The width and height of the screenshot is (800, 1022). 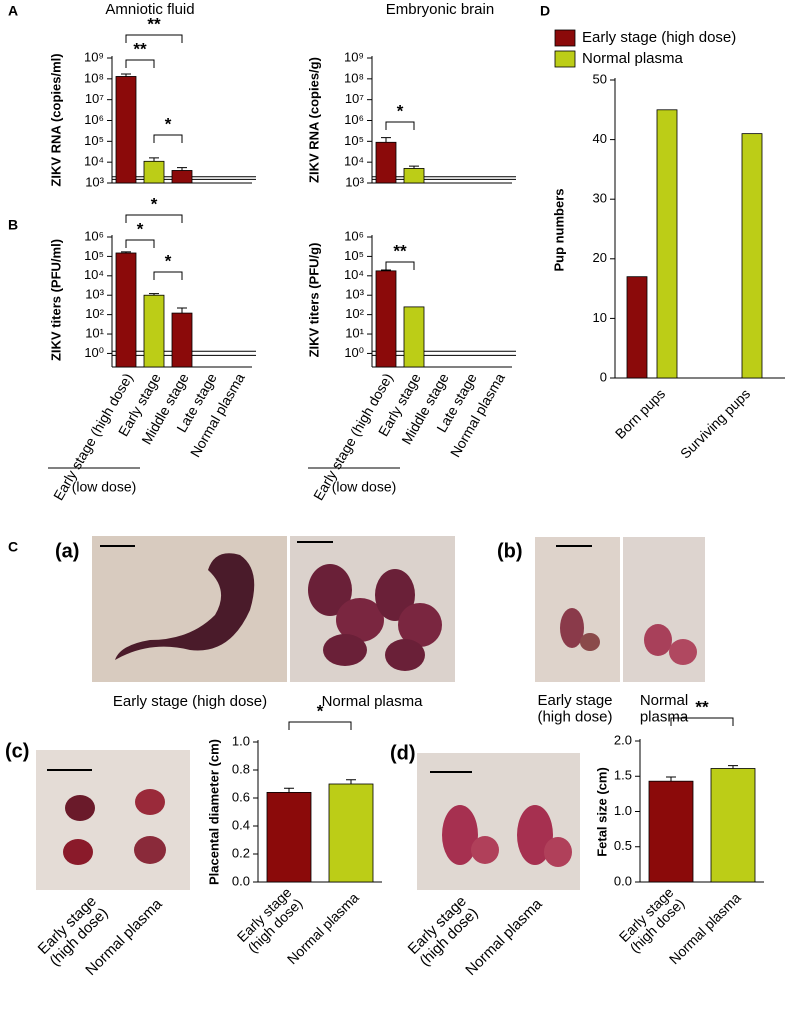 I want to click on y-tick-label: 2.0, so click(x=623, y=739).